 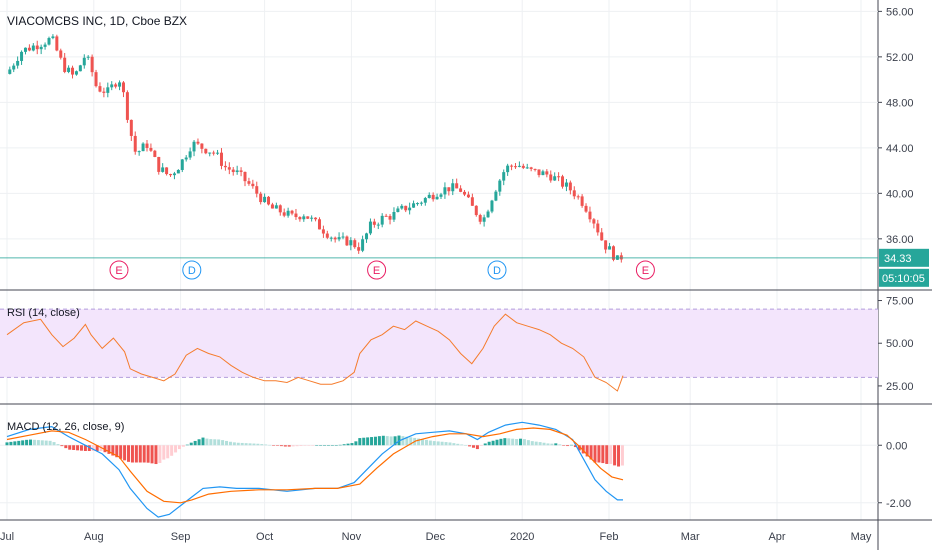 I want to click on rsi-panel, so click(x=439, y=350).